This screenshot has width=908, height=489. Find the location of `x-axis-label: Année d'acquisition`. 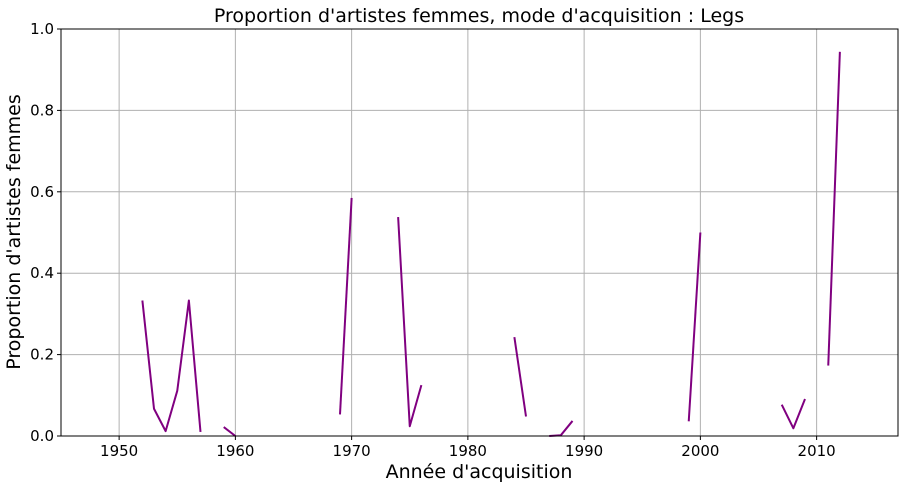

x-axis-label: Année d'acquisition is located at coordinates (479, 472).